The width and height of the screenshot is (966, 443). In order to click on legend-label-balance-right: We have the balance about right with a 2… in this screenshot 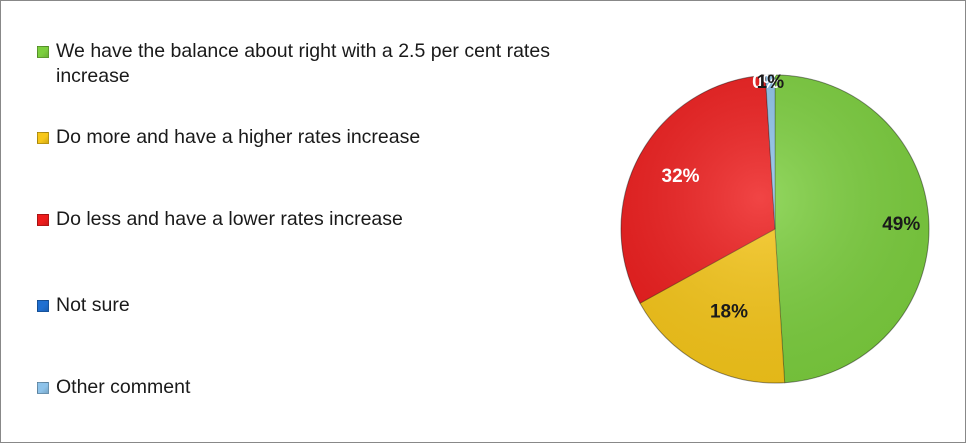, I will do `click(303, 63)`.